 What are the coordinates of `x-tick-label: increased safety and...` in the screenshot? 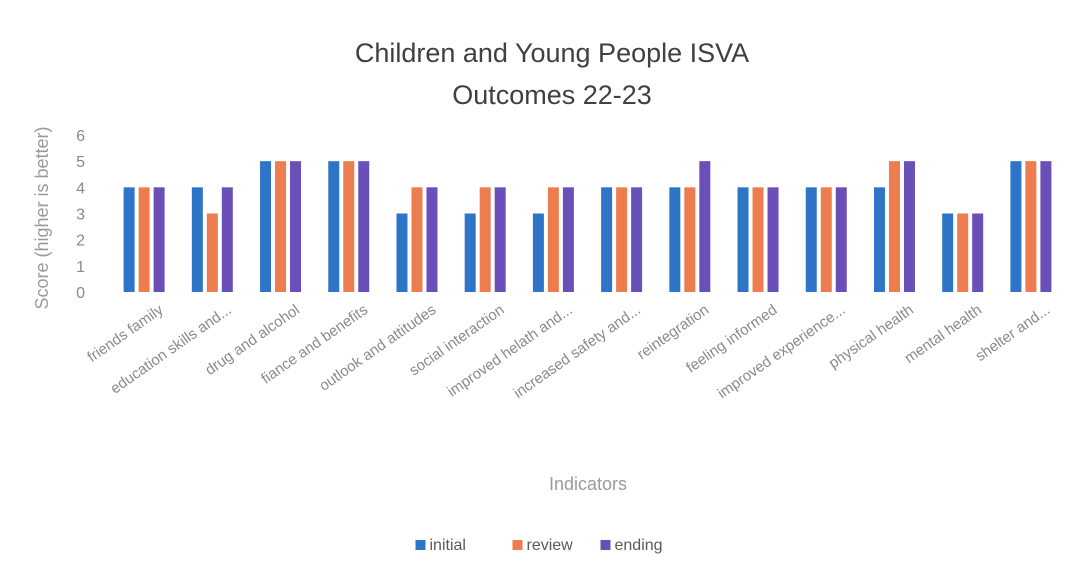 It's located at (577, 351).